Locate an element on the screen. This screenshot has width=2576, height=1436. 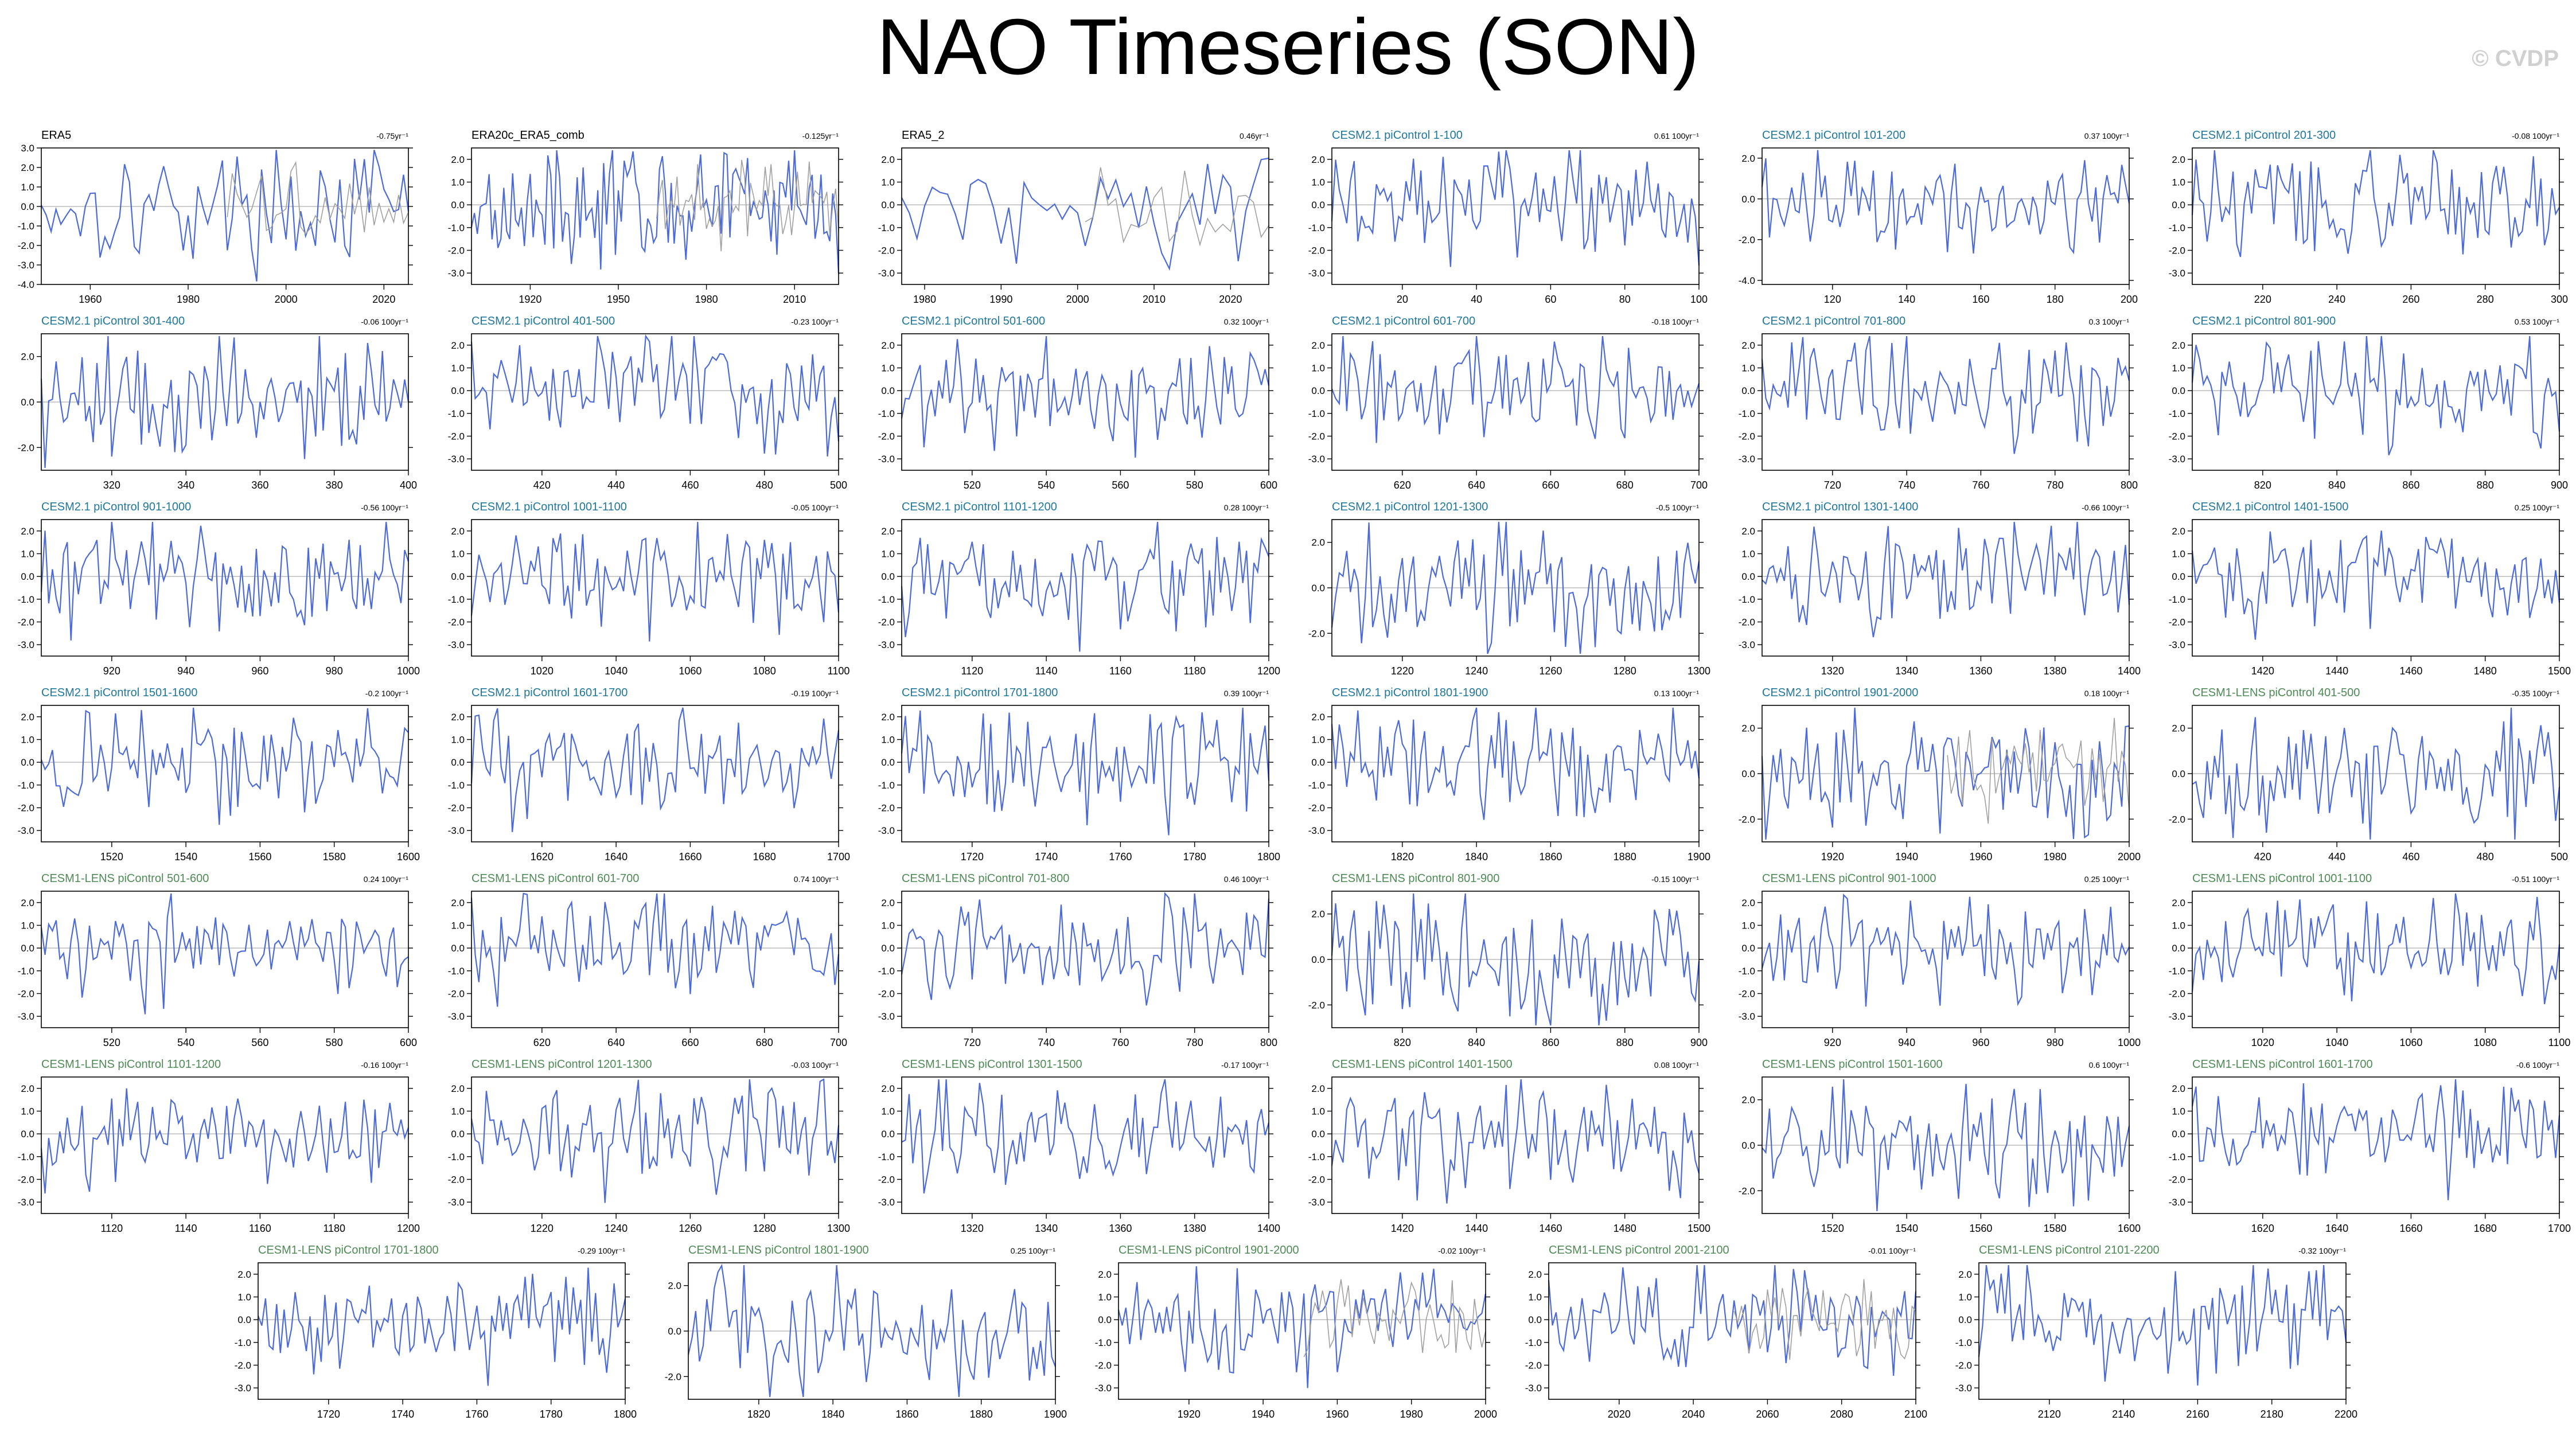
x-tick-label: 220 is located at coordinates (2263, 299).